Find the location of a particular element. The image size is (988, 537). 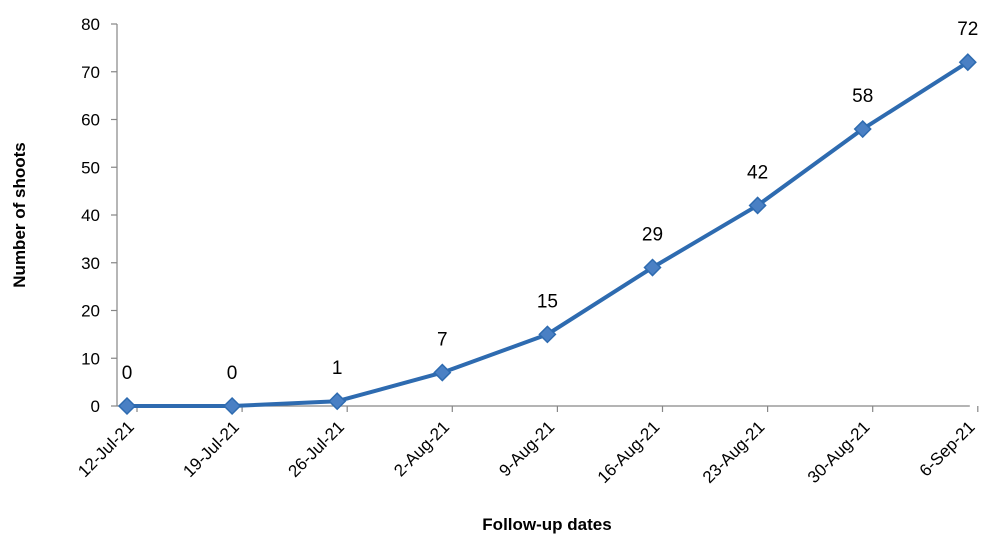

data-label: 42 is located at coordinates (757, 172).